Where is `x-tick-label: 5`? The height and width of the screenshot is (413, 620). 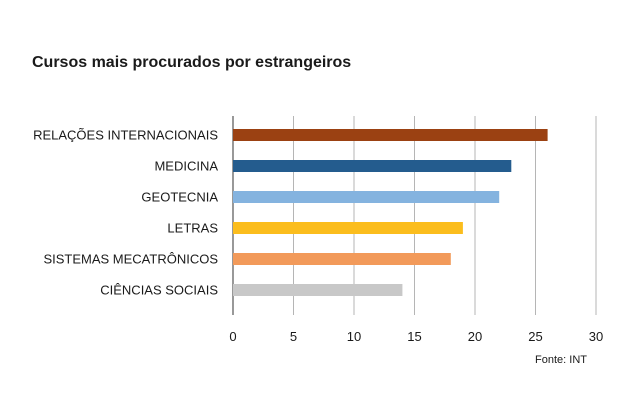 x-tick-label: 5 is located at coordinates (293, 336).